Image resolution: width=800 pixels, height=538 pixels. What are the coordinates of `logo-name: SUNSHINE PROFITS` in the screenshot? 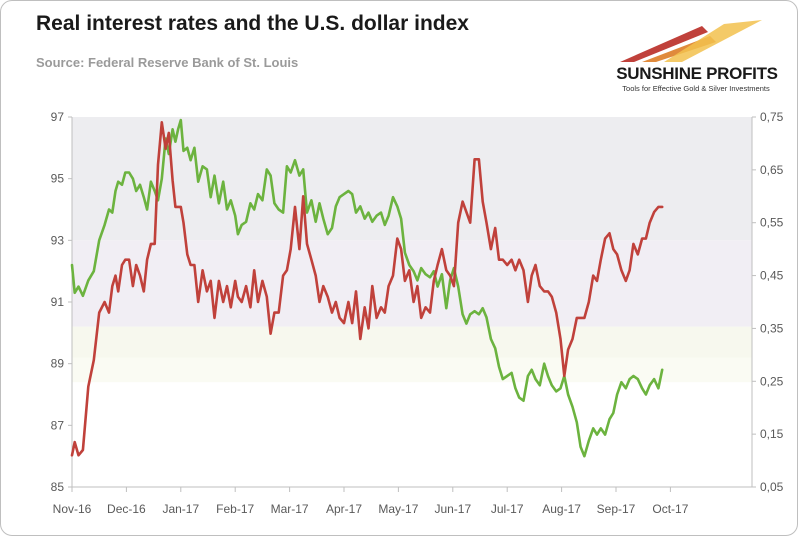 It's located at (697, 73).